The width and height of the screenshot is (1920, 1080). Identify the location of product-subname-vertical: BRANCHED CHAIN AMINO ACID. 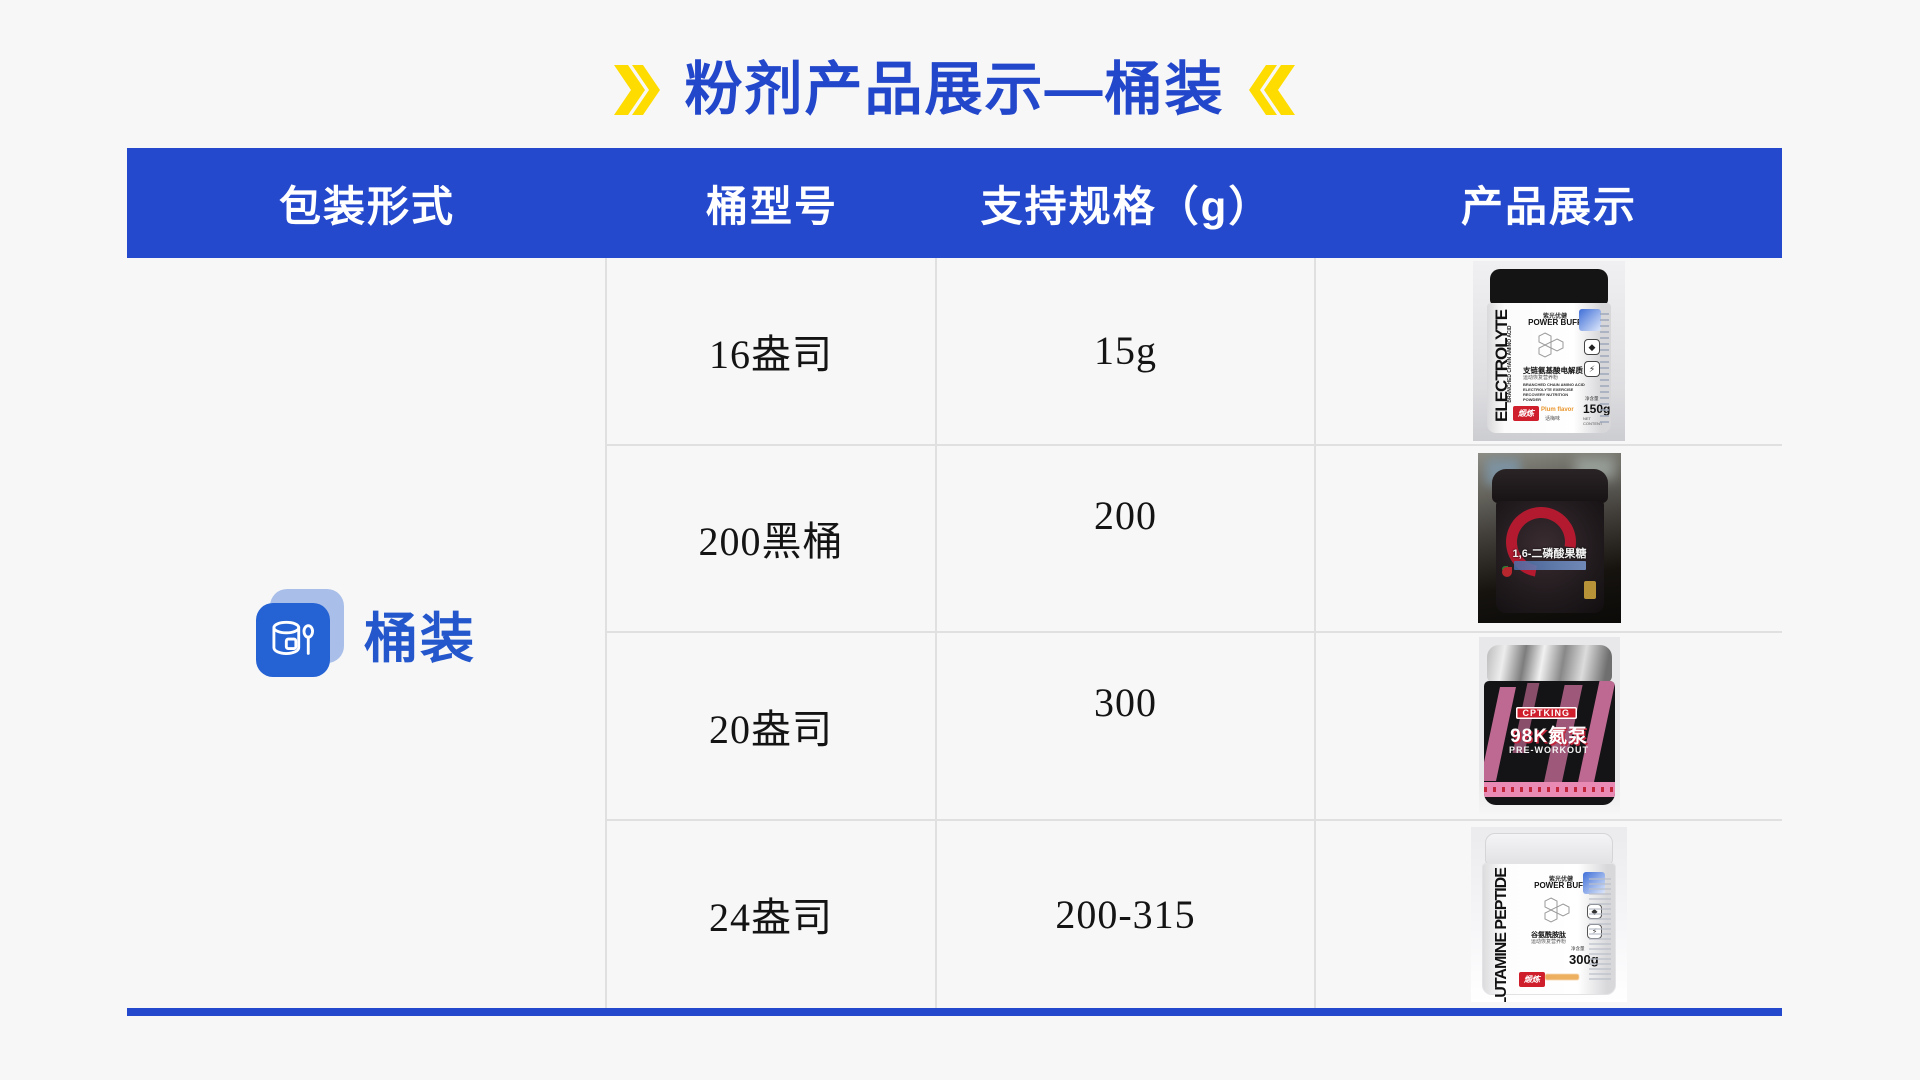
(1510, 364).